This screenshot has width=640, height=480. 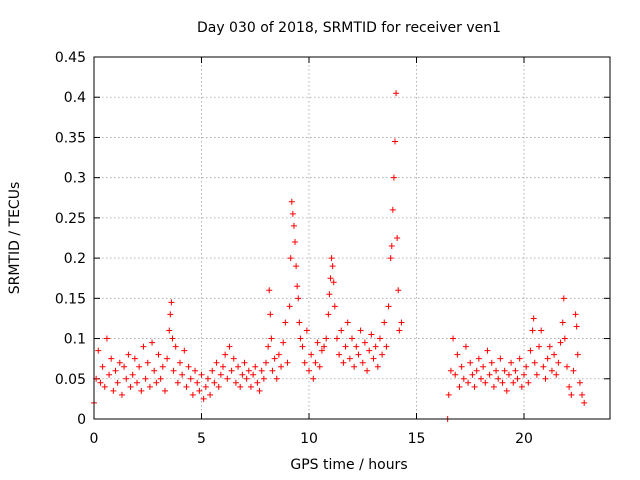 I want to click on y-tick-label: 0.3, so click(x=75, y=179).